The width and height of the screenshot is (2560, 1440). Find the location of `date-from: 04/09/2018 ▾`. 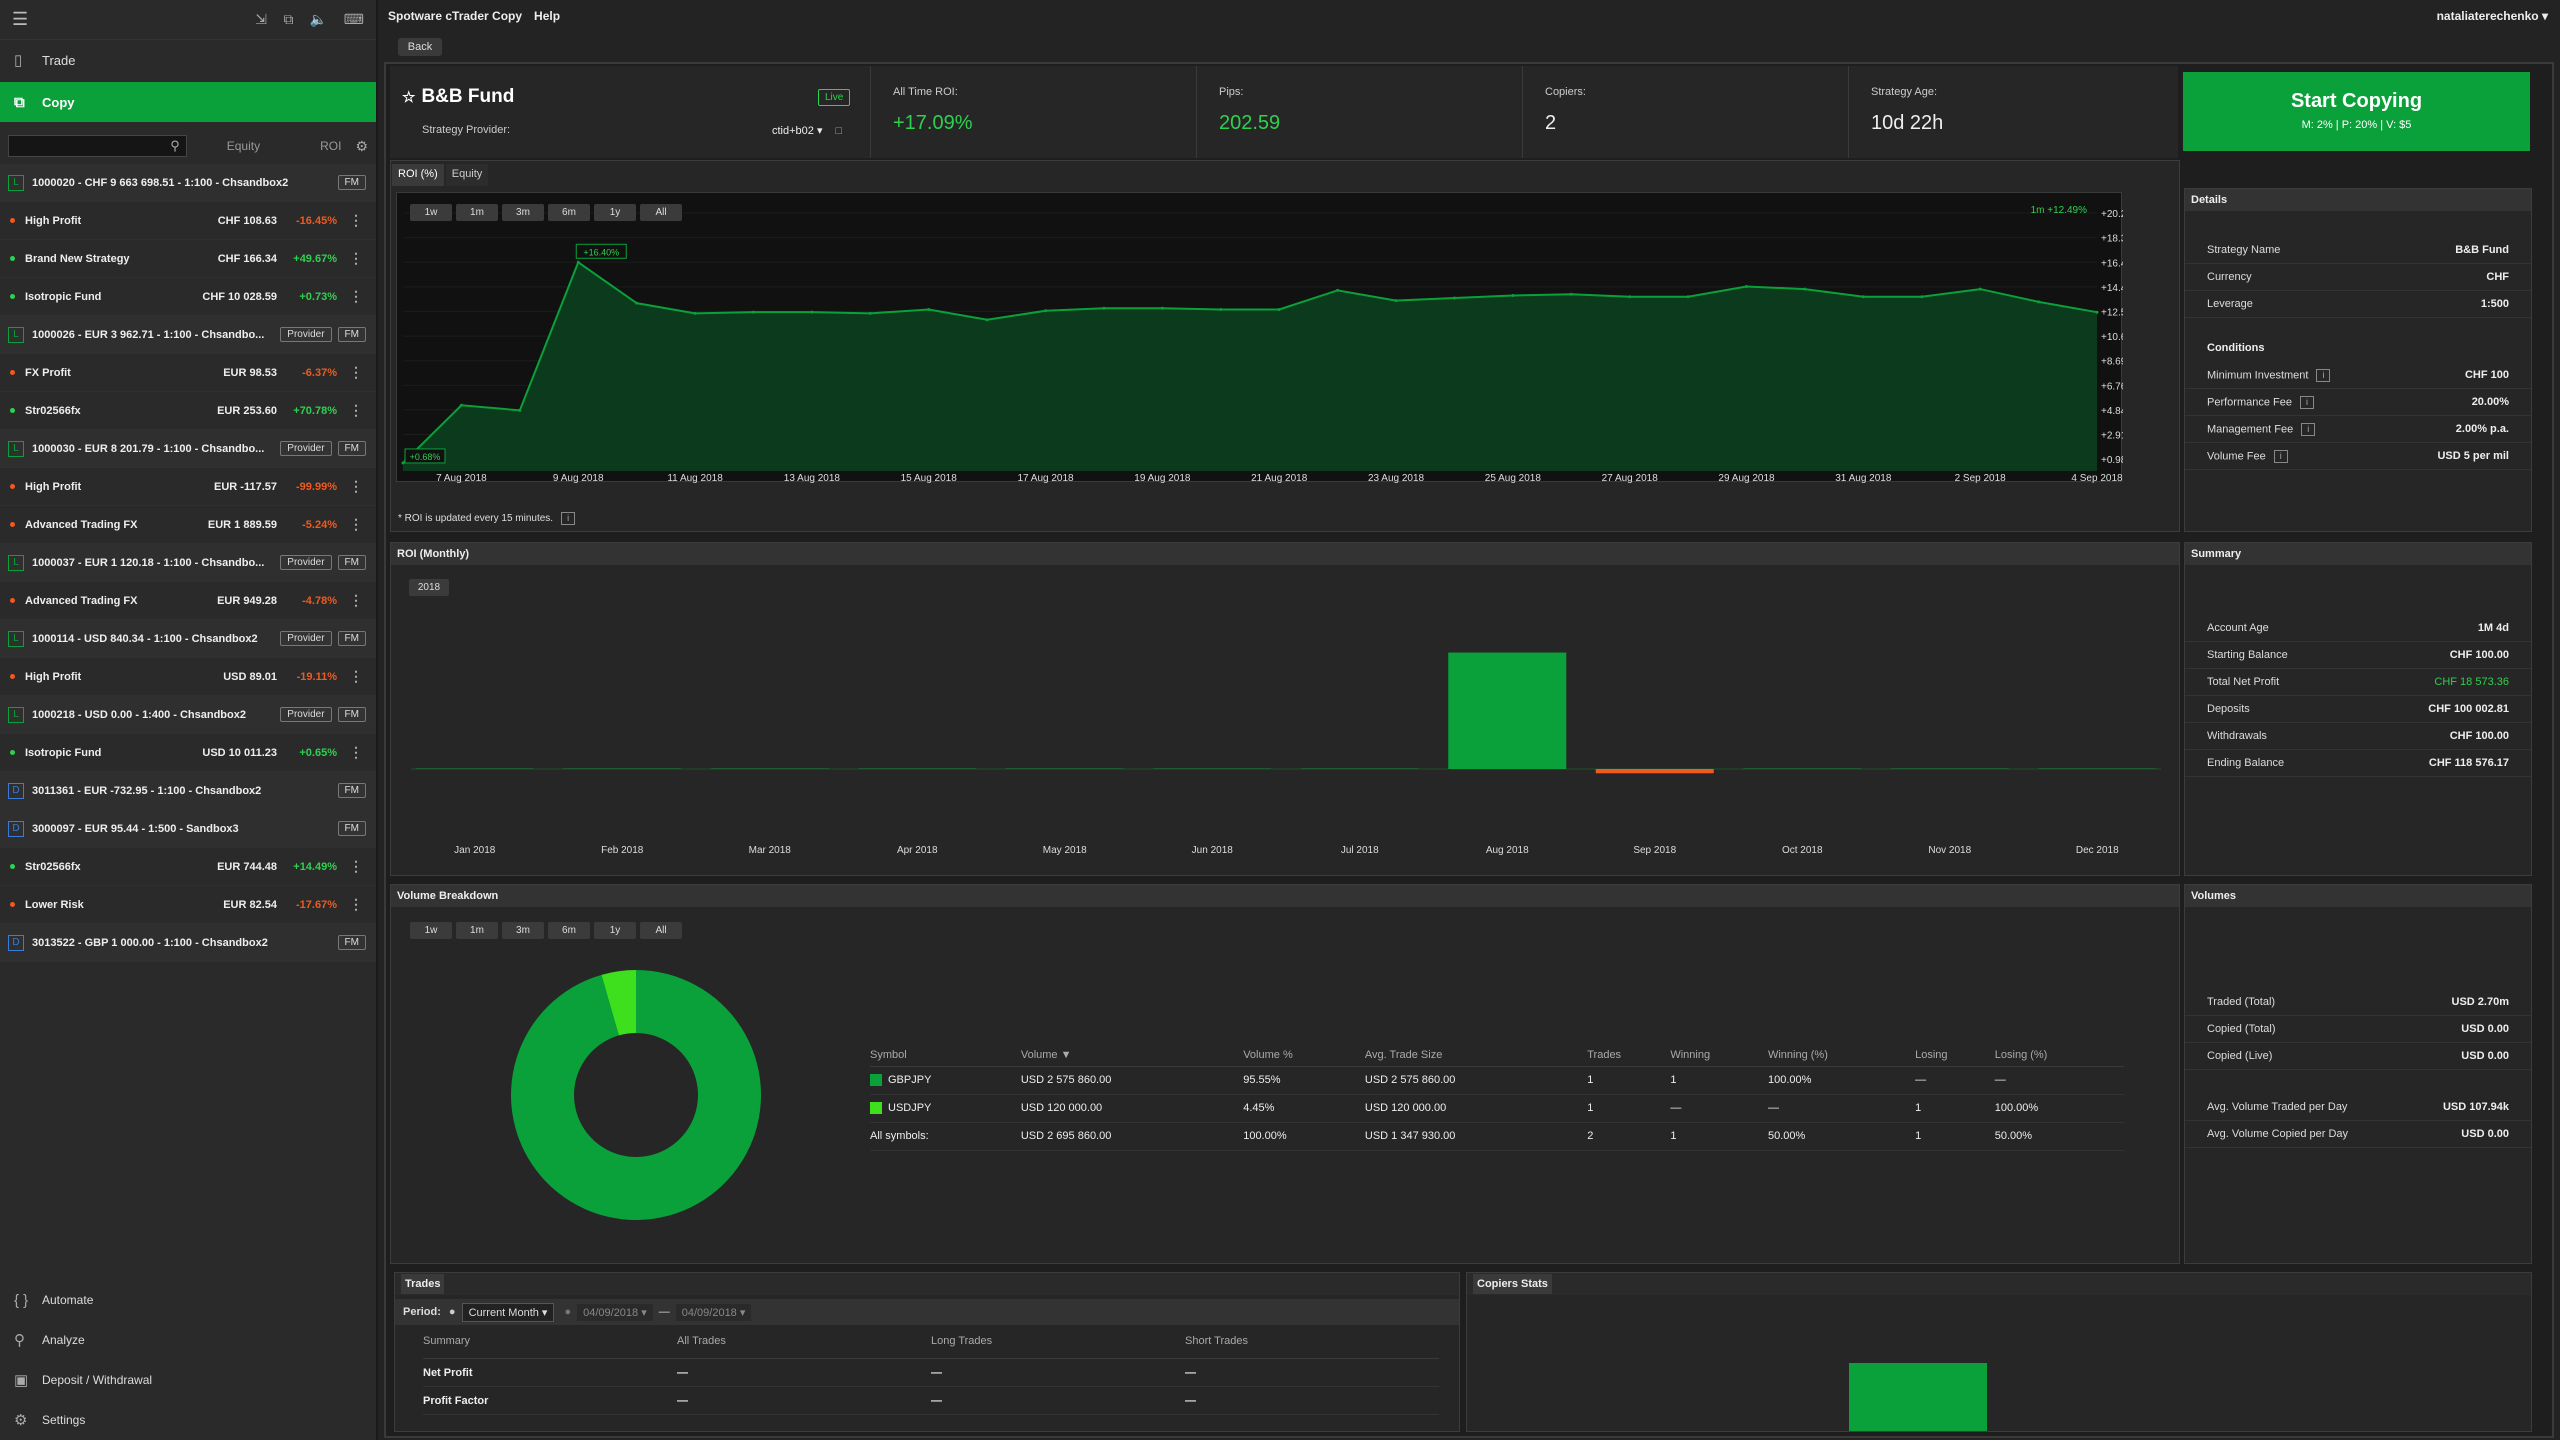

date-from: 04/09/2018 ▾ is located at coordinates (615, 1312).